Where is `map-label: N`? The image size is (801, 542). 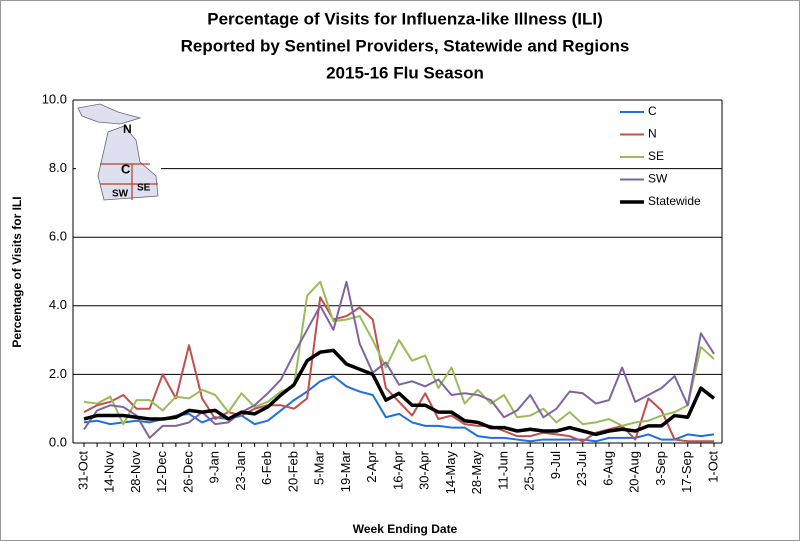
map-label: N is located at coordinates (127, 129).